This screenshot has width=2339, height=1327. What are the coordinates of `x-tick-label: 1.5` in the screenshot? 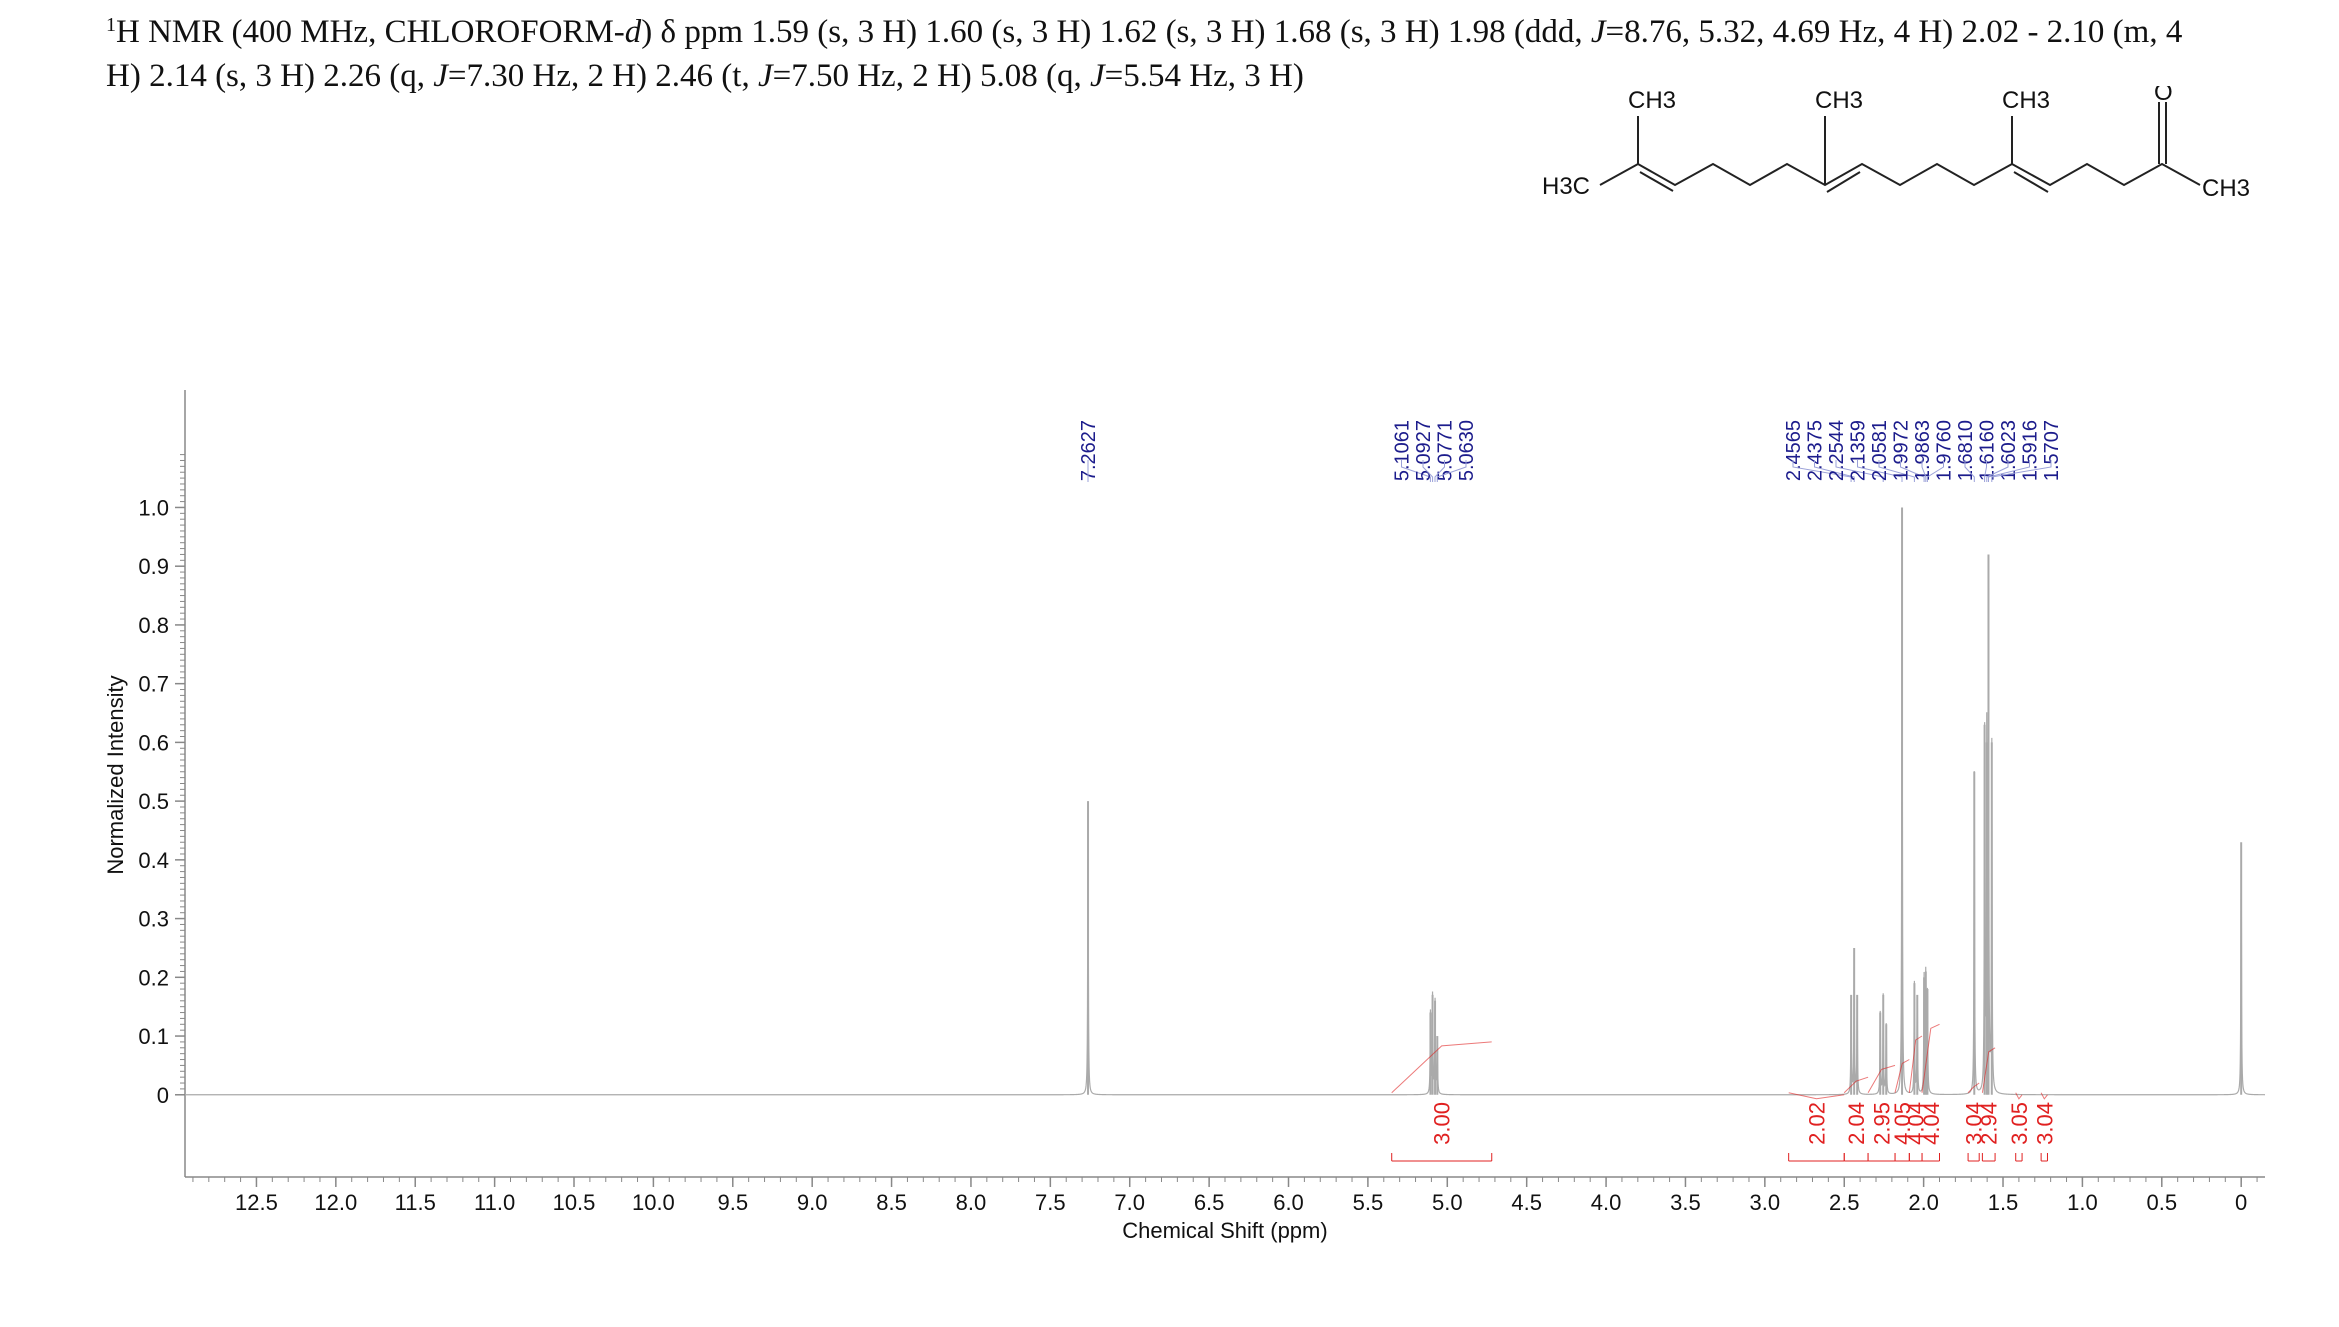 It's located at (2003, 1202).